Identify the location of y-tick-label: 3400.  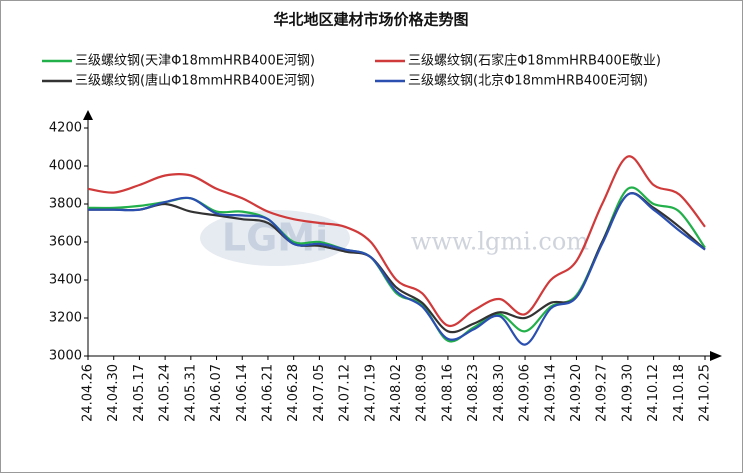
(65, 280).